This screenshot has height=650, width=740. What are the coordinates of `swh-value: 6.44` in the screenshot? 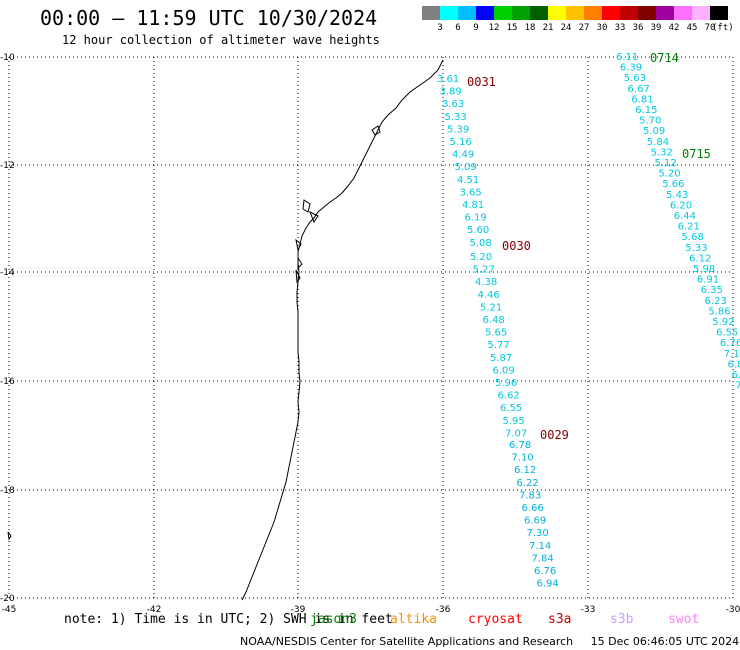 It's located at (685, 216).